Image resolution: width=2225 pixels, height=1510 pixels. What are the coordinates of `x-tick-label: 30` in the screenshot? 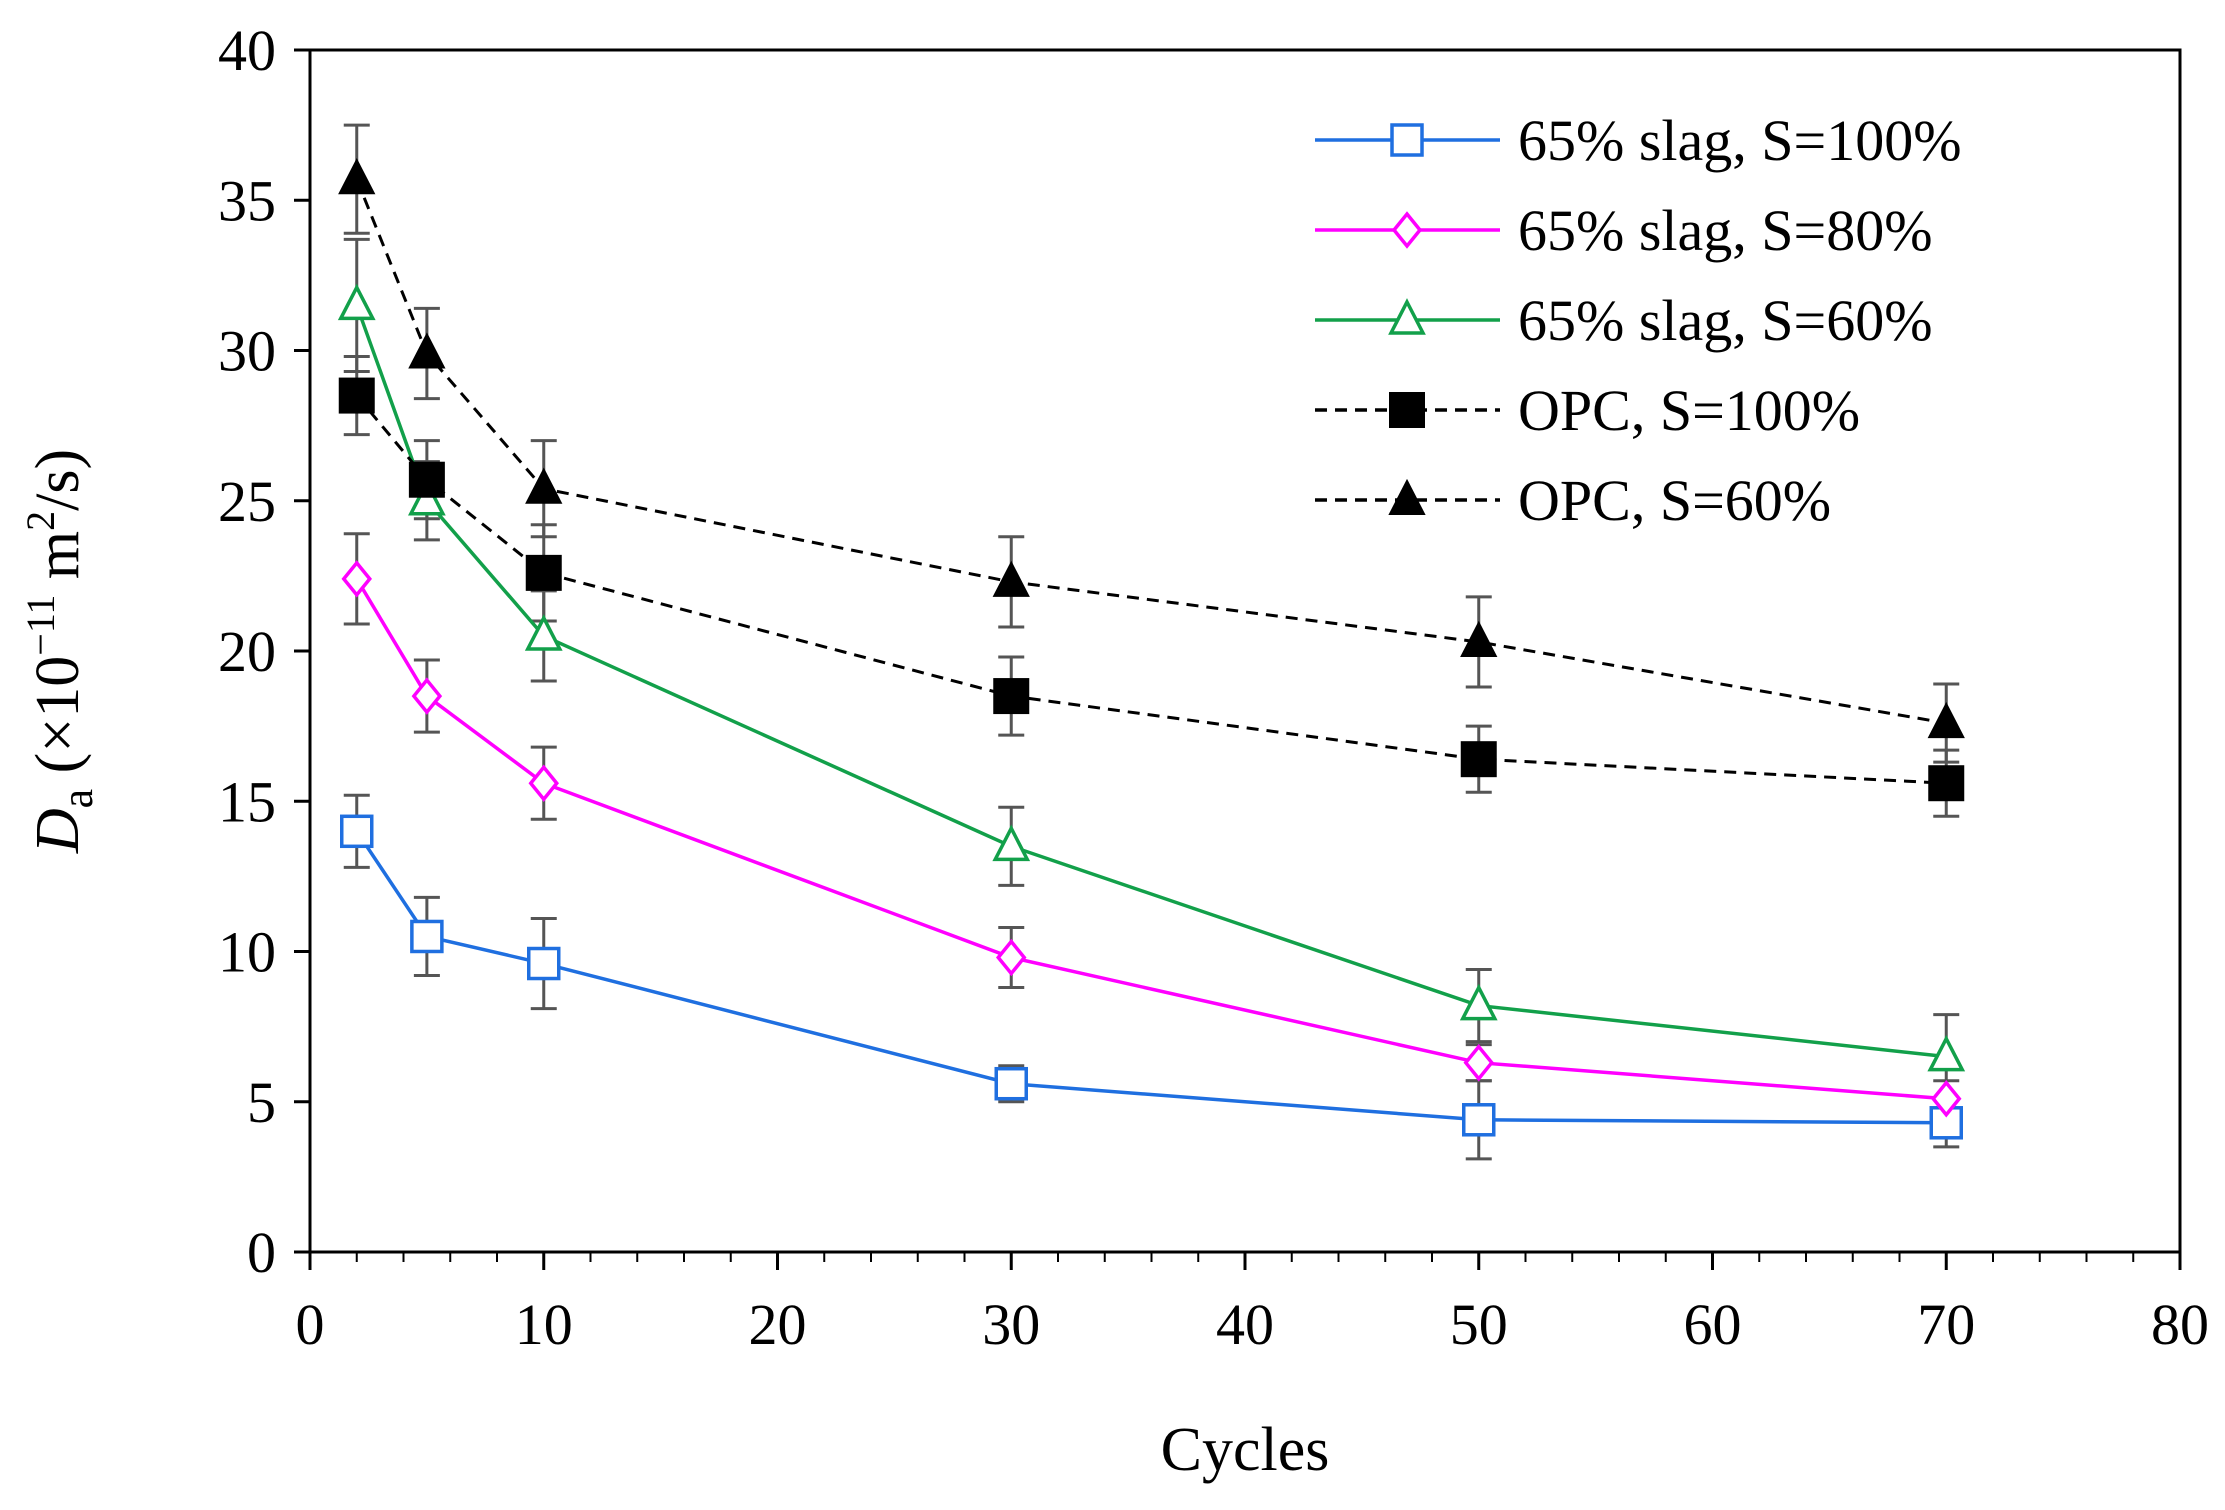 It's located at (1011, 1324).